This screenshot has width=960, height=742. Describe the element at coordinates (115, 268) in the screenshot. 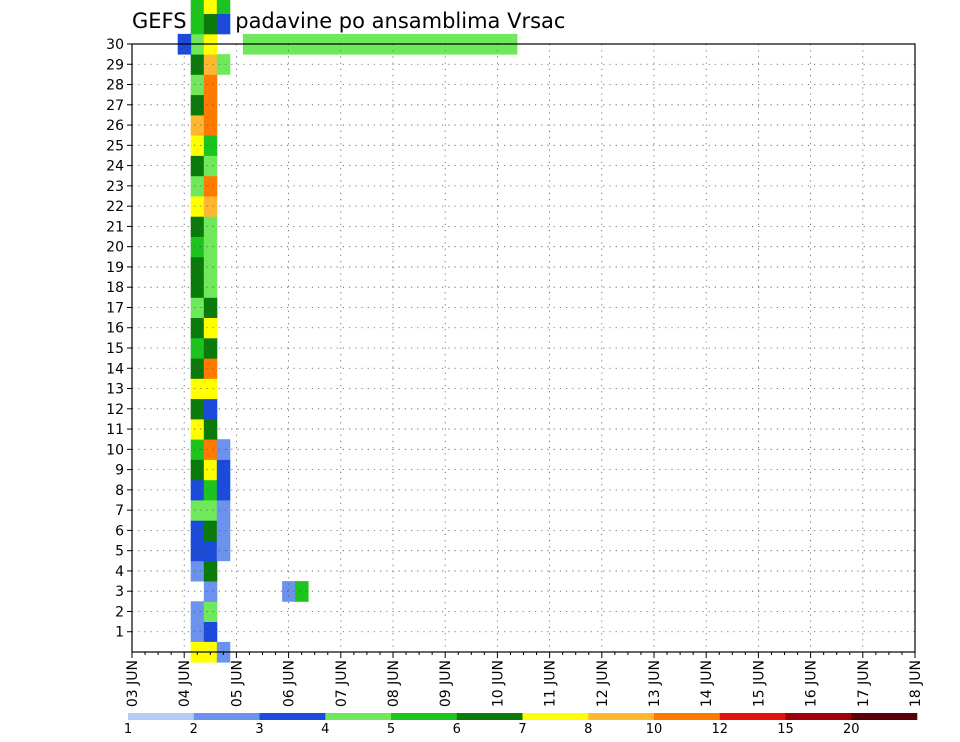

I see `y-tick-label: 19` at that location.